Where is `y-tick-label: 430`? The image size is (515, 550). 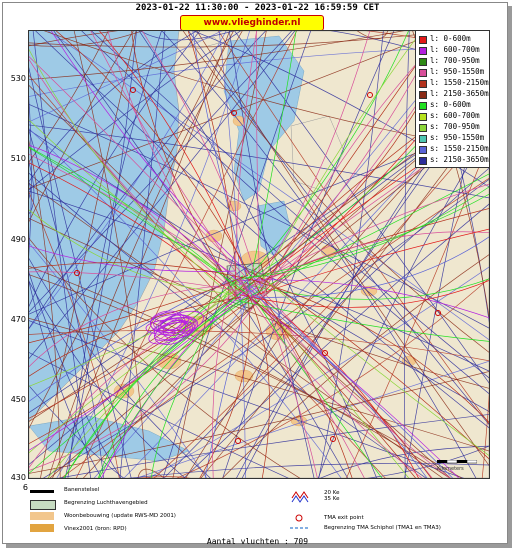
y-tick-label: 430 is located at coordinates (18, 477).